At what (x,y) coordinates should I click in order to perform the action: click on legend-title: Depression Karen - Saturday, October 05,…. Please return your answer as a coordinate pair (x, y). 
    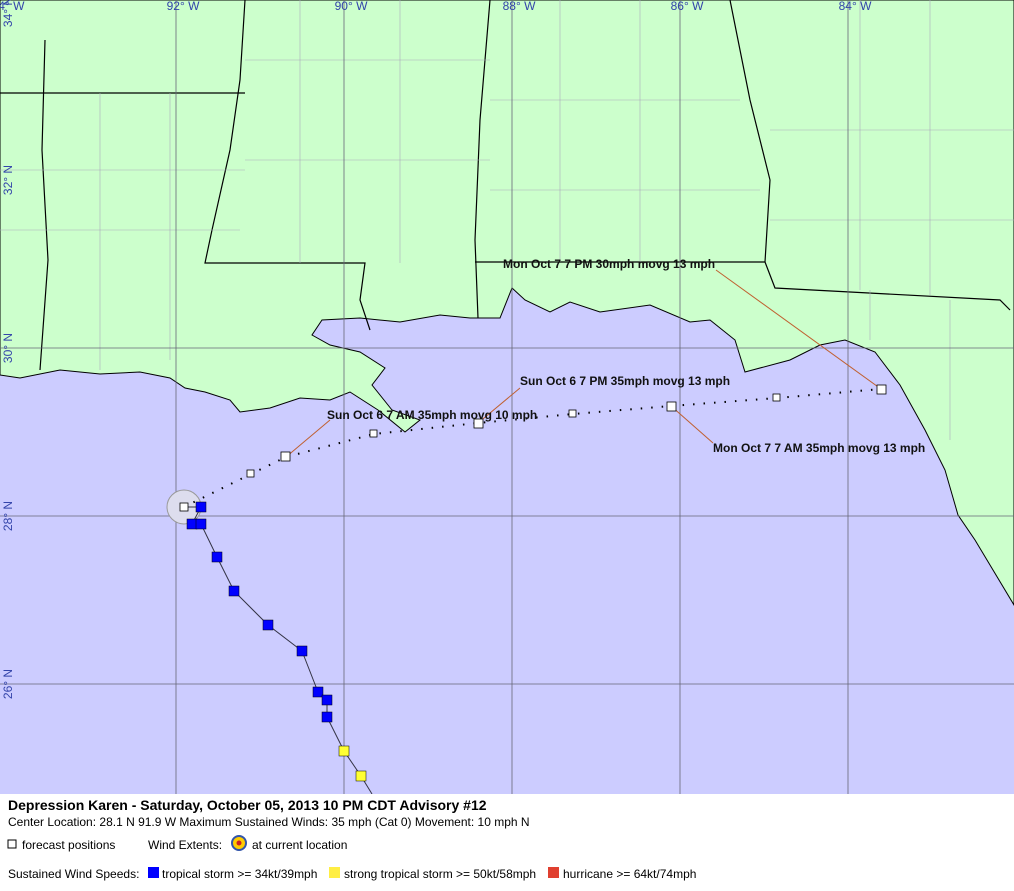
    Looking at the image, I should click on (247, 805).